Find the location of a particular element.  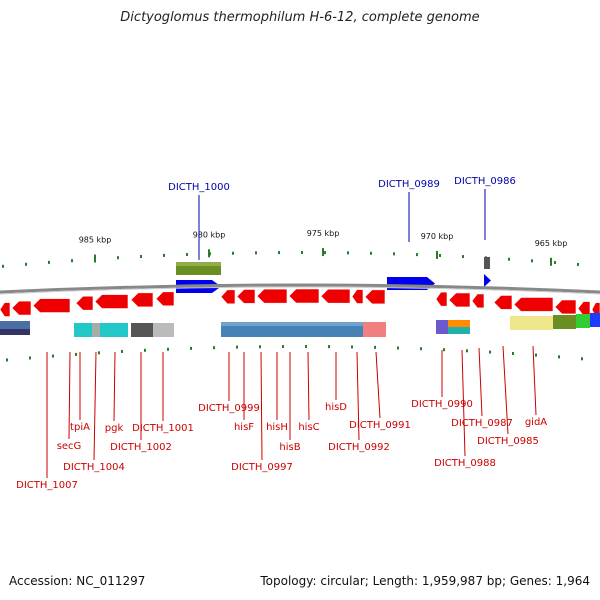

gene-label-reverse: tpiA is located at coordinates (80, 427).